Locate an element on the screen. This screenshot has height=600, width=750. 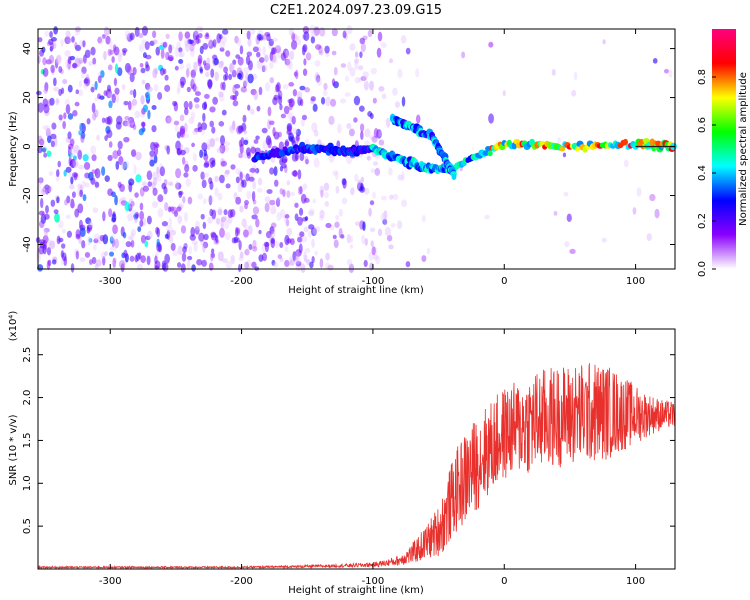
spectrogram-y-axis-label: Frequency (Hz) is located at coordinates (13, 149).